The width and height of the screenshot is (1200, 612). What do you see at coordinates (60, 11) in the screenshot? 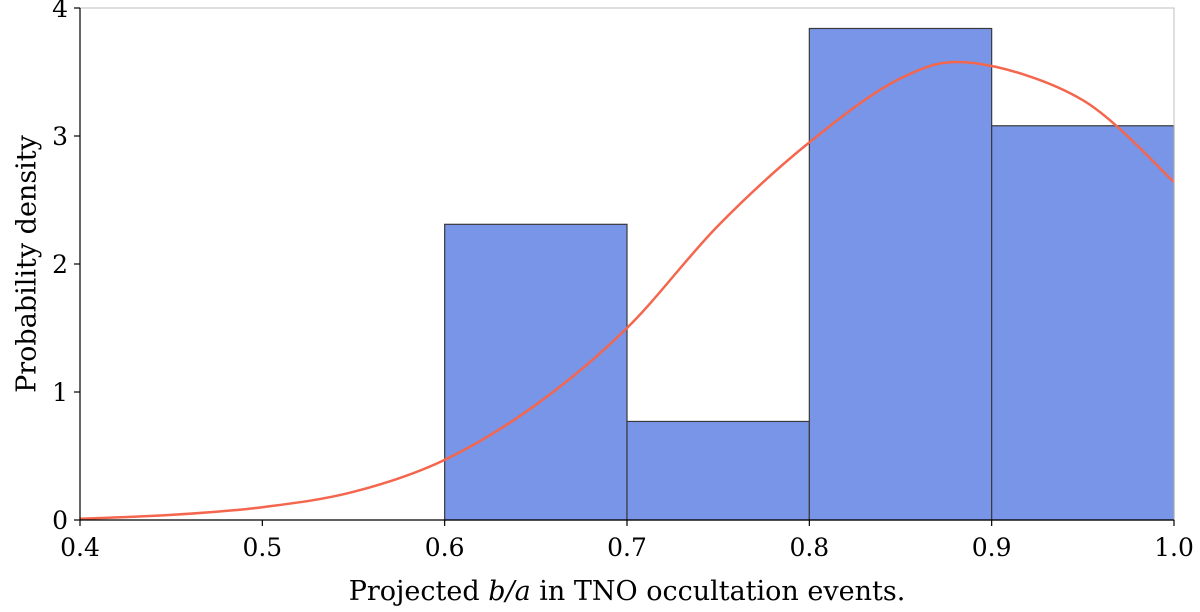
I see `y-tick-label: 4` at bounding box center [60, 11].